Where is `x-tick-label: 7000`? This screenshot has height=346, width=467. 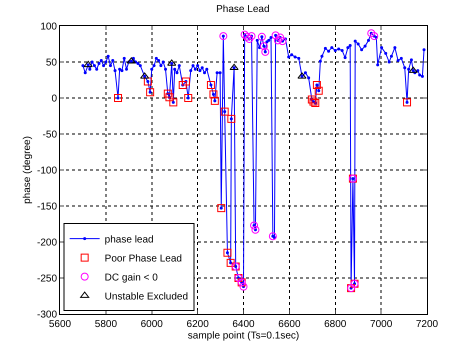 x-tick-label: 7000 is located at coordinates (381, 324).